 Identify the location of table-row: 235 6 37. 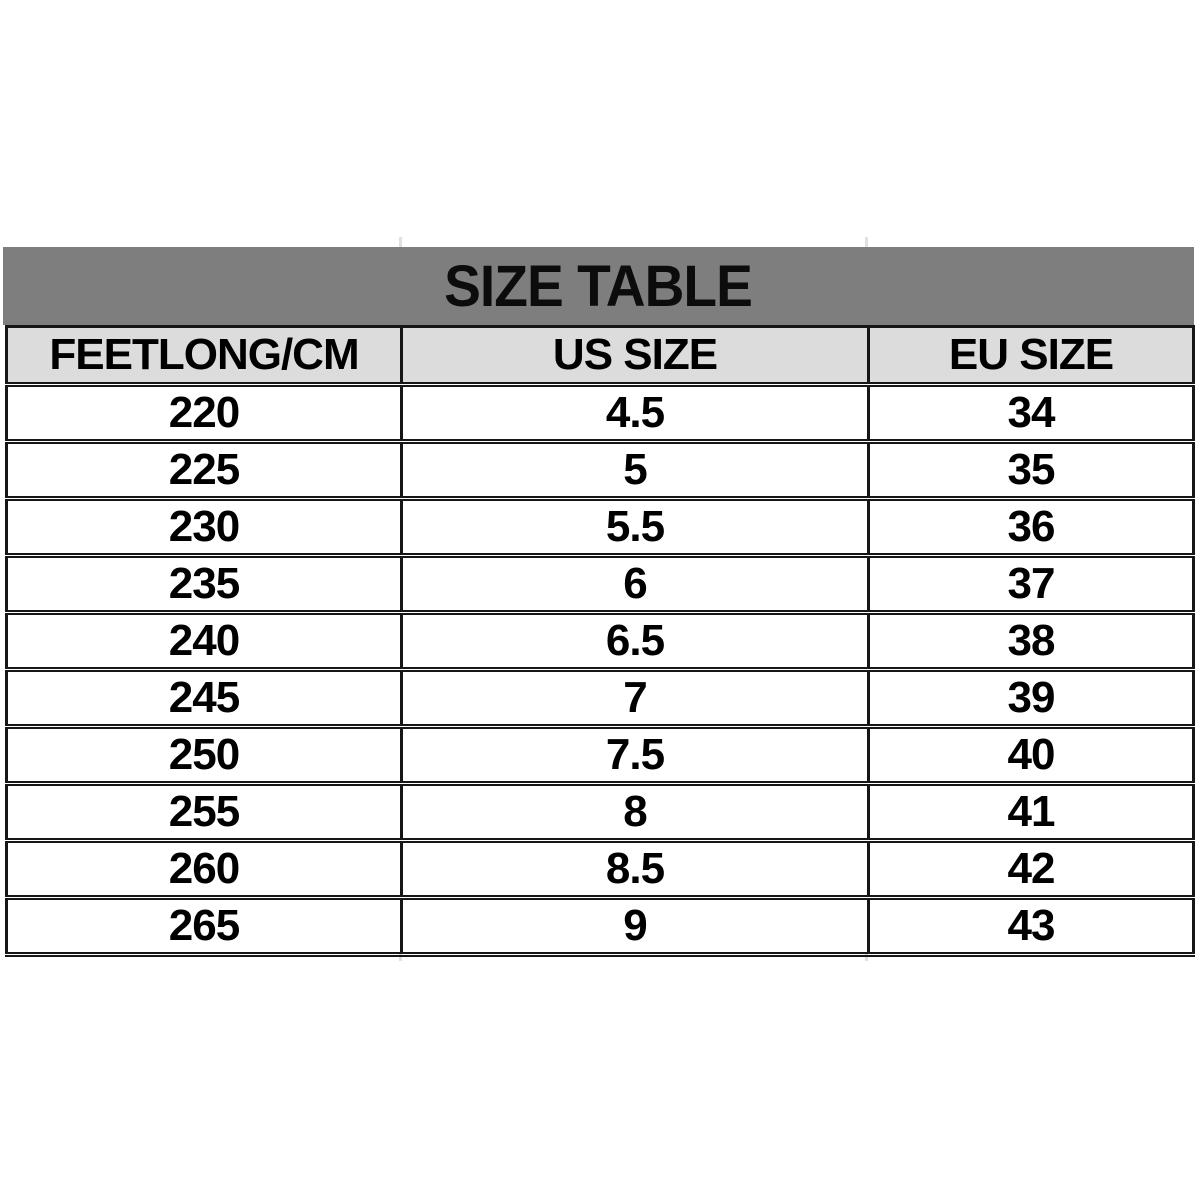
(600, 584).